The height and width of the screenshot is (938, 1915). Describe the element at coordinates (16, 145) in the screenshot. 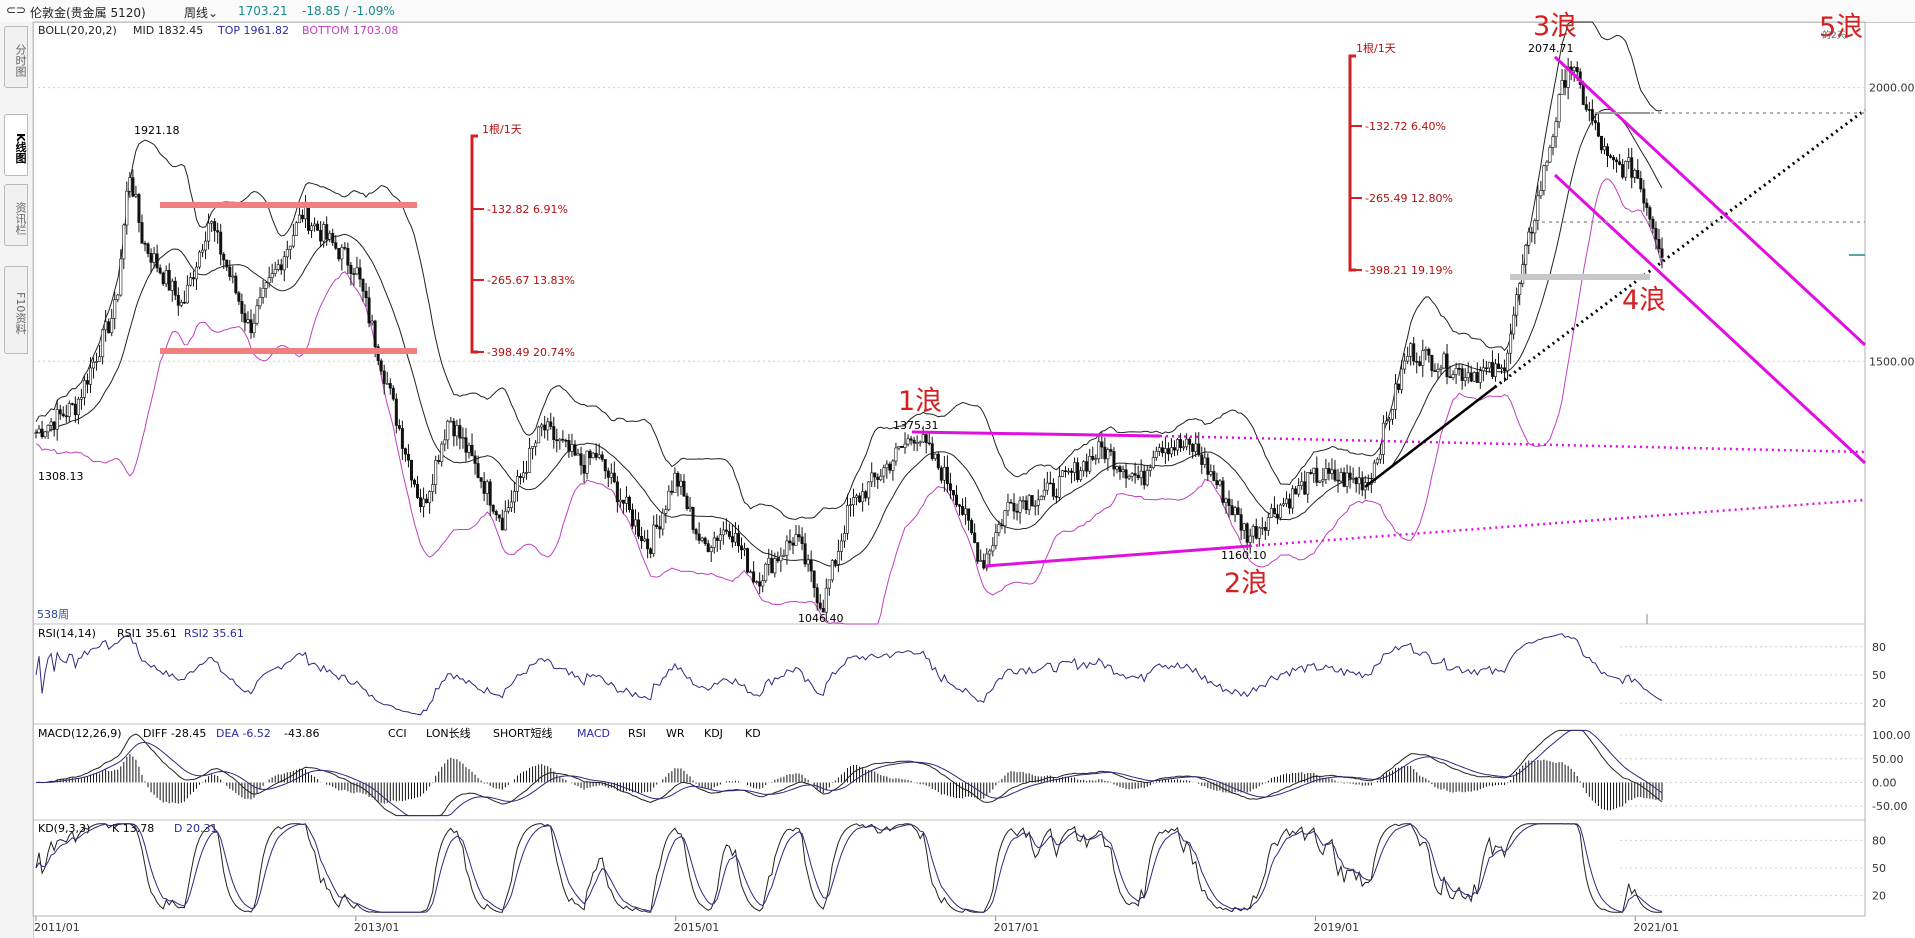

I see `tab-kline: K线图` at that location.